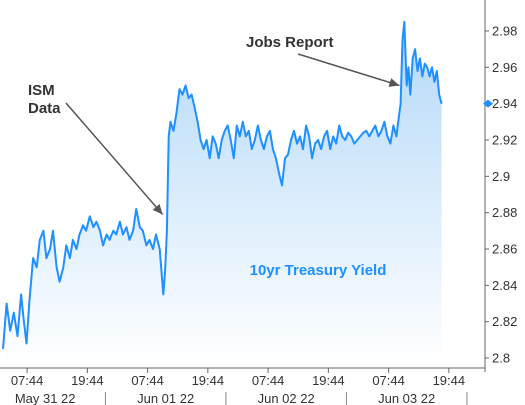 This screenshot has width=525, height=405. Describe the element at coordinates (44, 99) in the screenshot. I see `annotation-label: ISM Data` at that location.